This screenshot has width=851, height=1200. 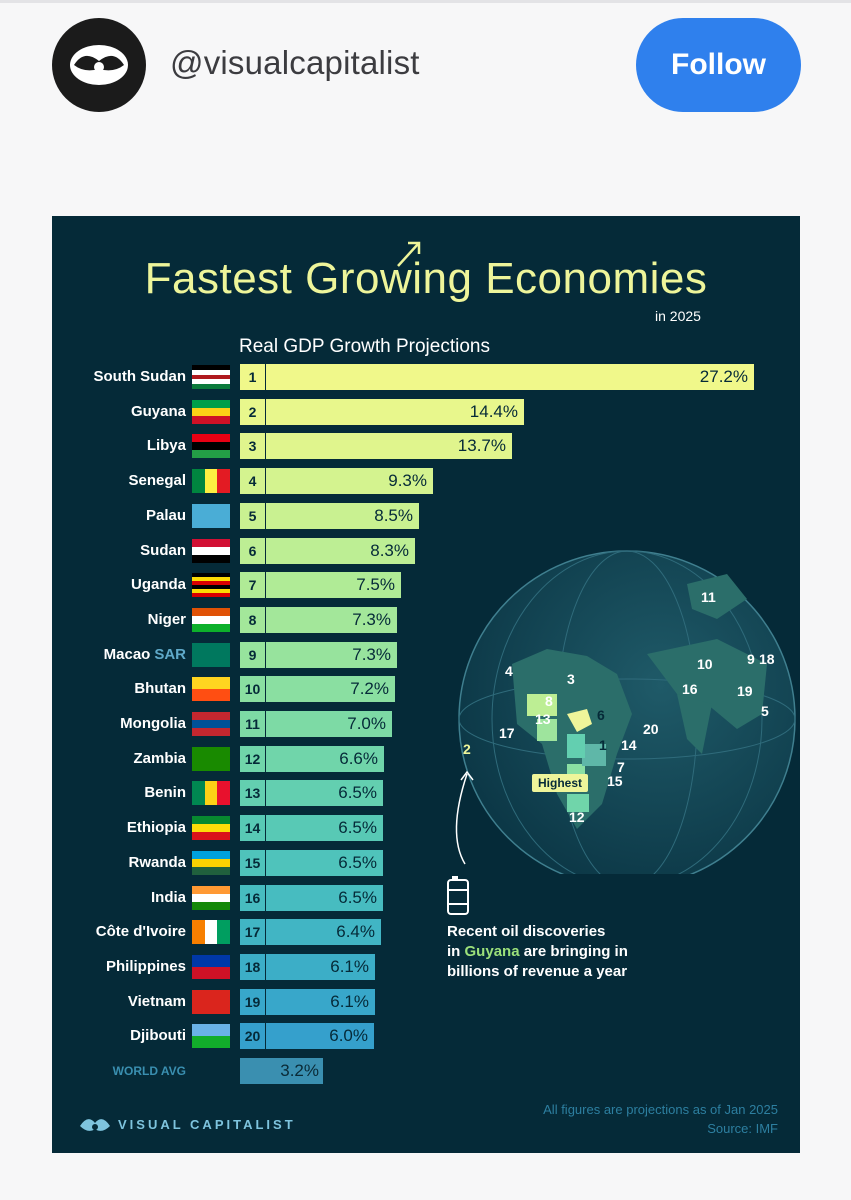 What do you see at coordinates (170, 654) in the screenshot?
I see `category-suffix: SAR` at bounding box center [170, 654].